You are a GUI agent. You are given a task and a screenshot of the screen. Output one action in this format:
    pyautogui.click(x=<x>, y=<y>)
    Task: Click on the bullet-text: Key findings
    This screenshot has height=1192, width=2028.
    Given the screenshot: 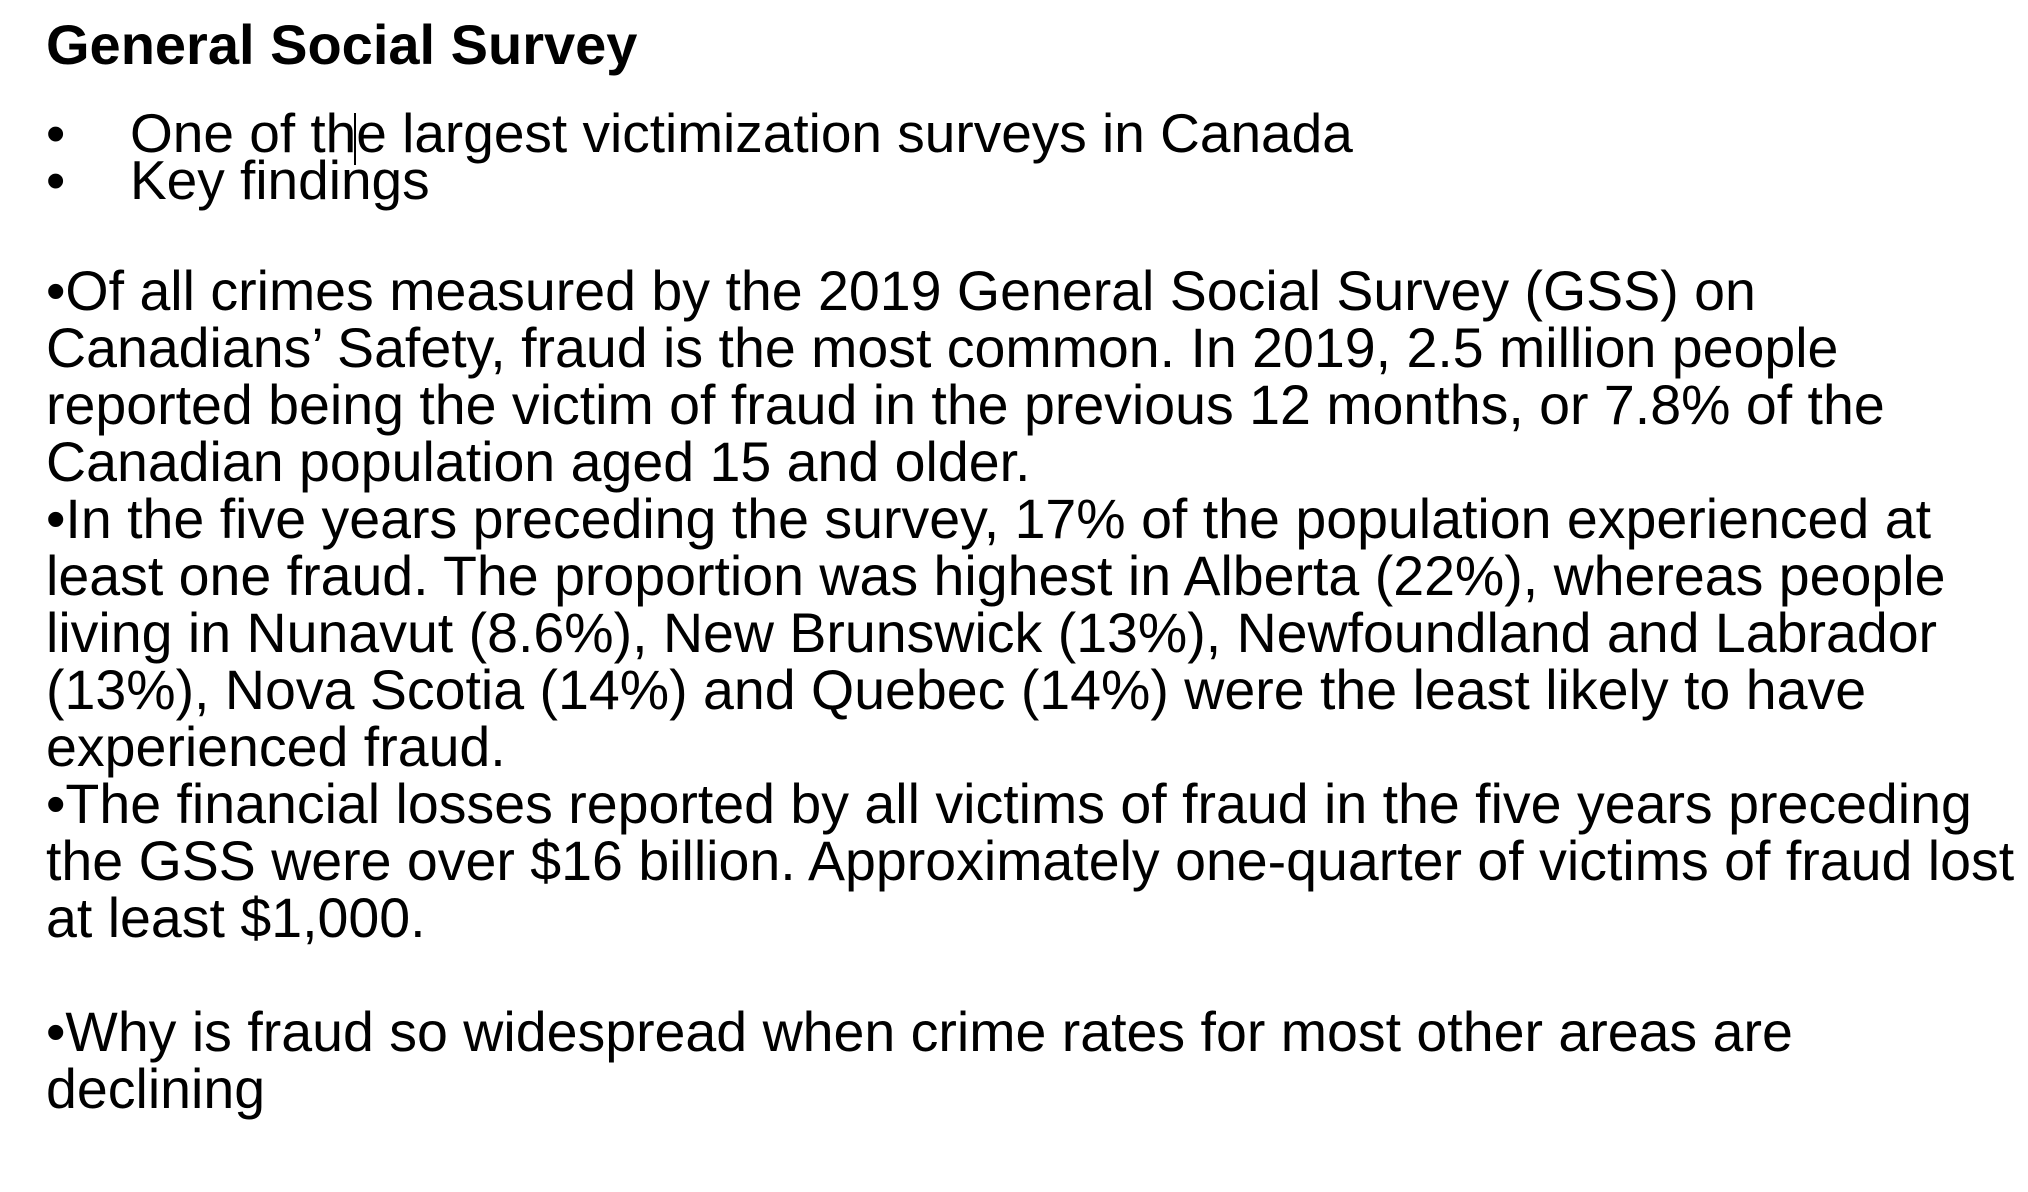 What is the action you would take?
    pyautogui.click(x=280, y=180)
    